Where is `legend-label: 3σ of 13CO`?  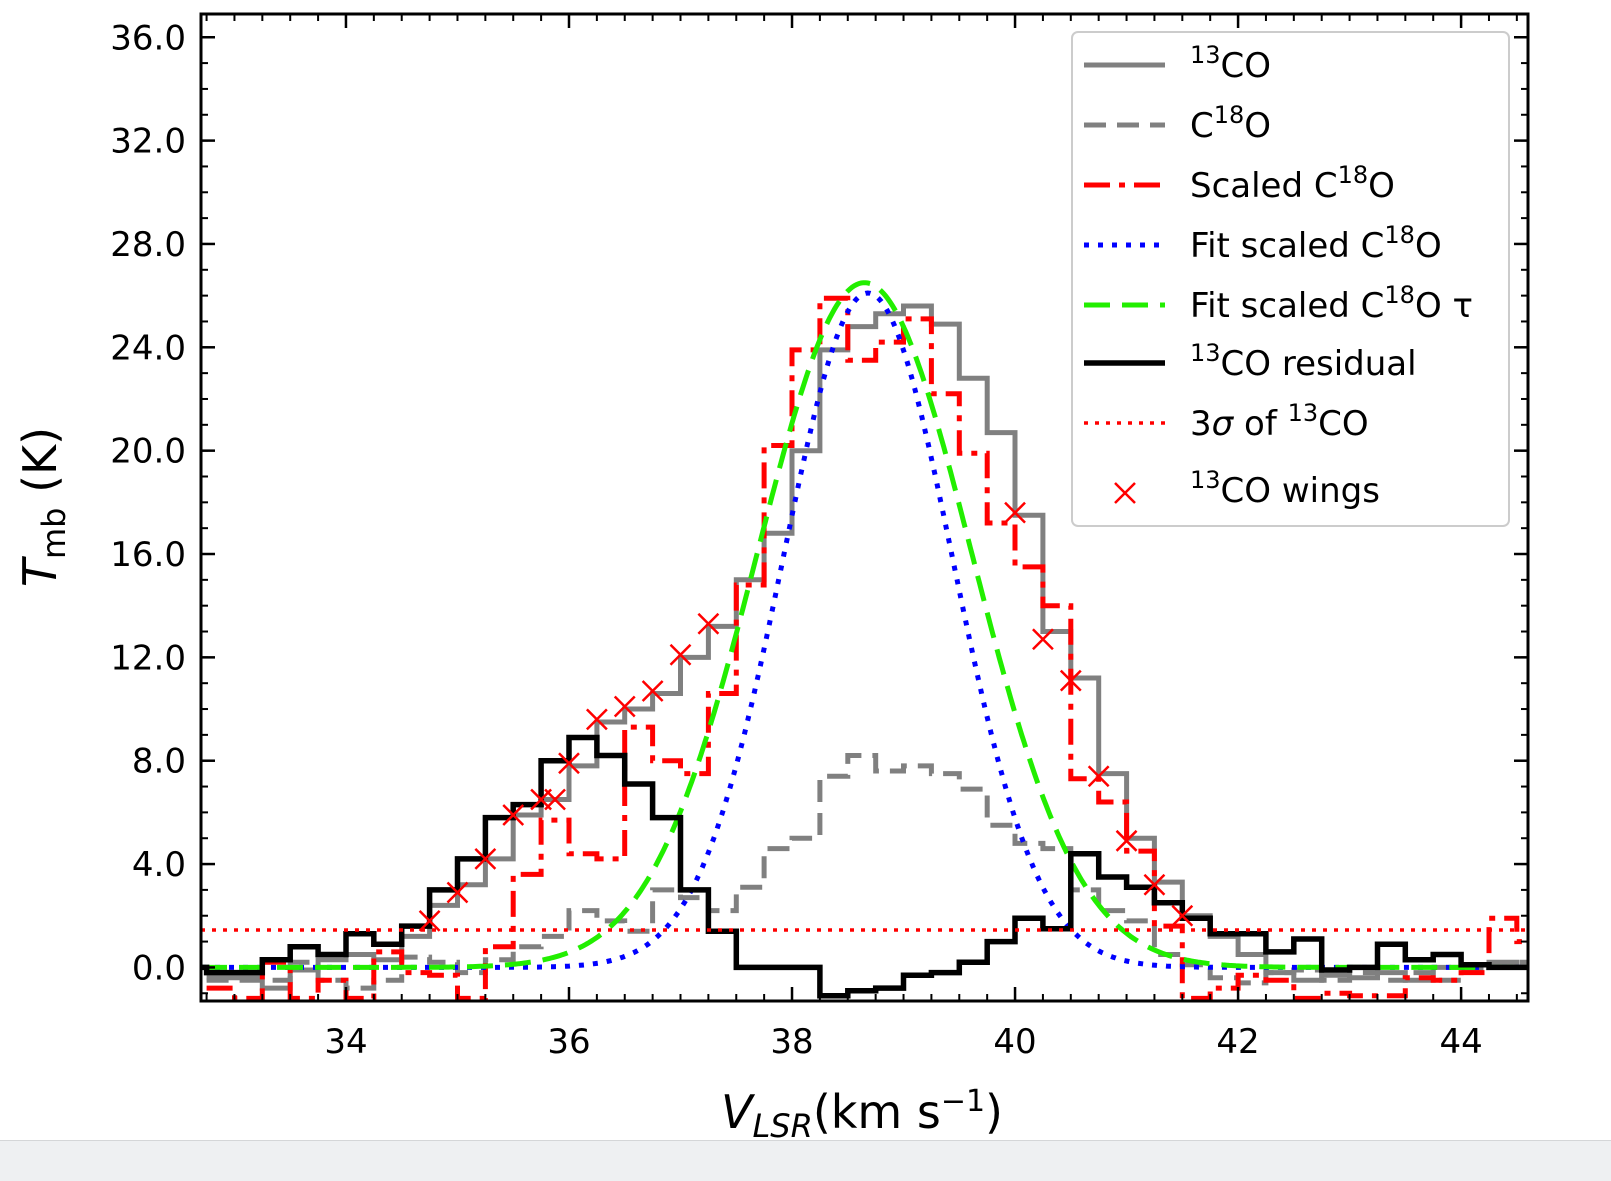
legend-label: 3σ of 13CO is located at coordinates (1279, 421).